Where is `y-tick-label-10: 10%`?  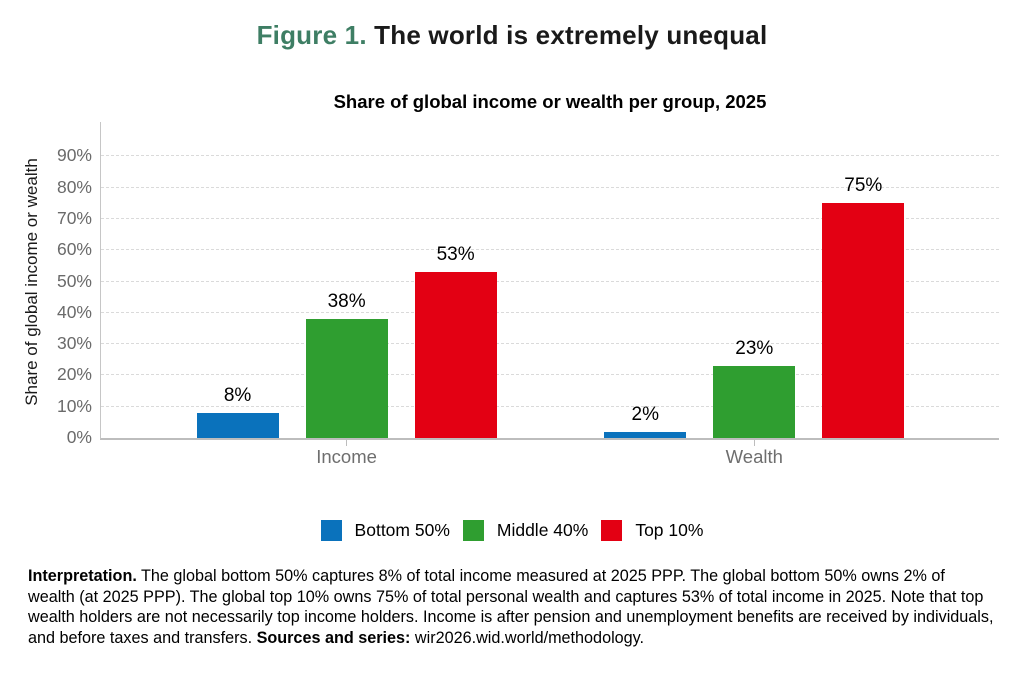
y-tick-label-10: 10% is located at coordinates (74, 405).